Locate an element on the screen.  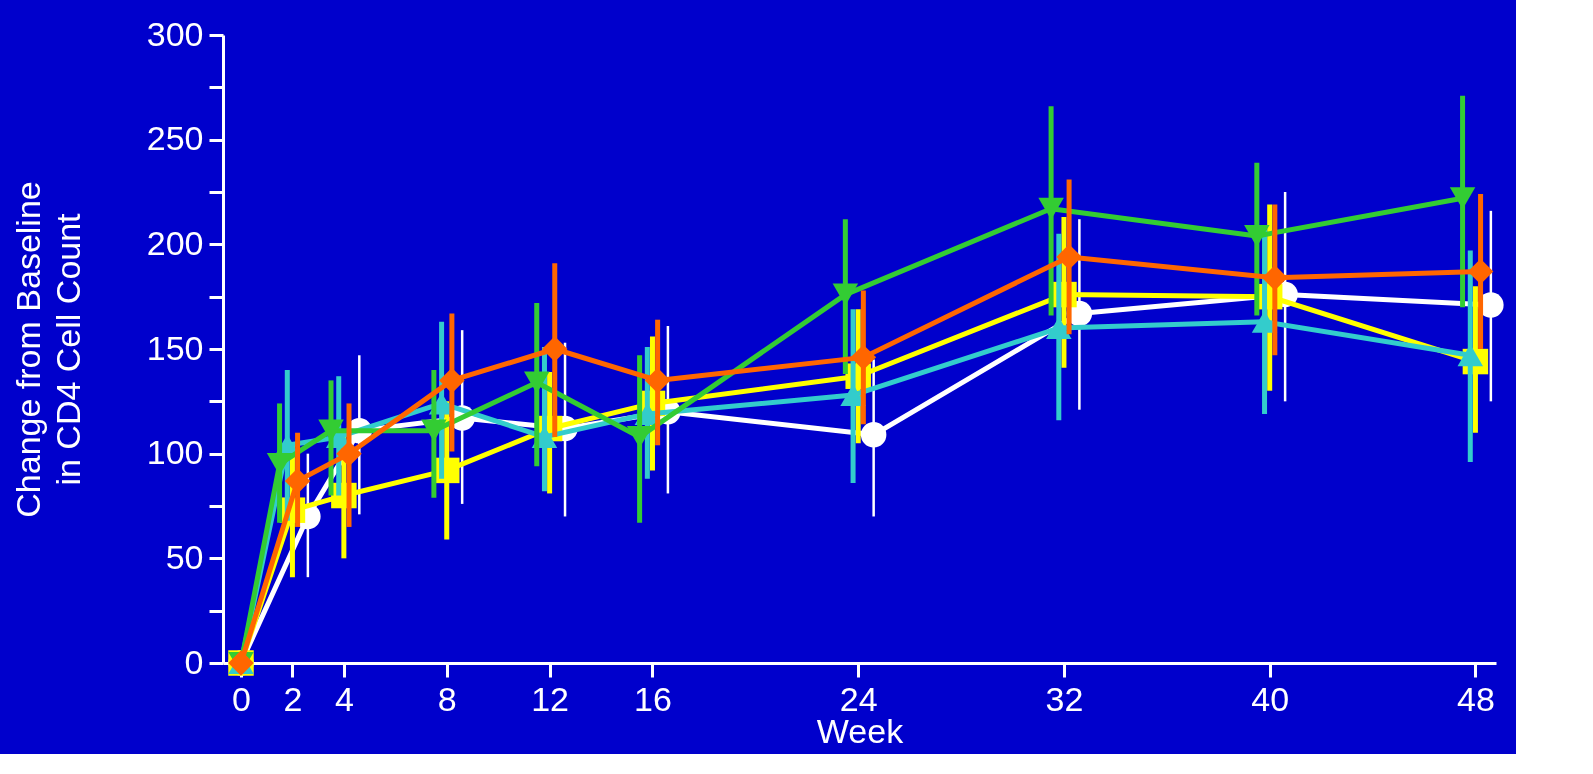
y-tick-label: 100 is located at coordinates (175, 452).